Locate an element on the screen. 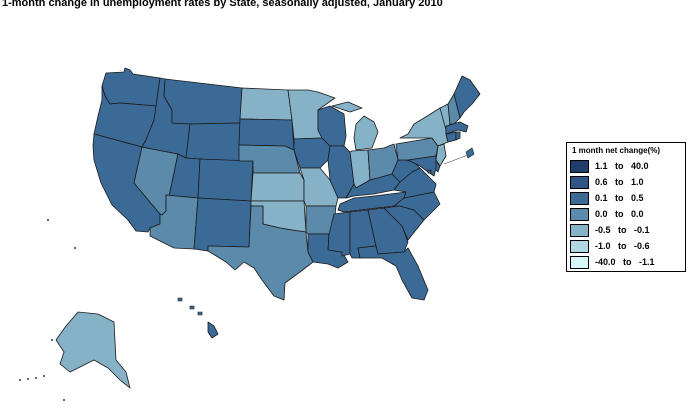 Image resolution: width=690 pixels, height=415 pixels. legend-item: -40.0 to -1.1 is located at coordinates (627, 263).